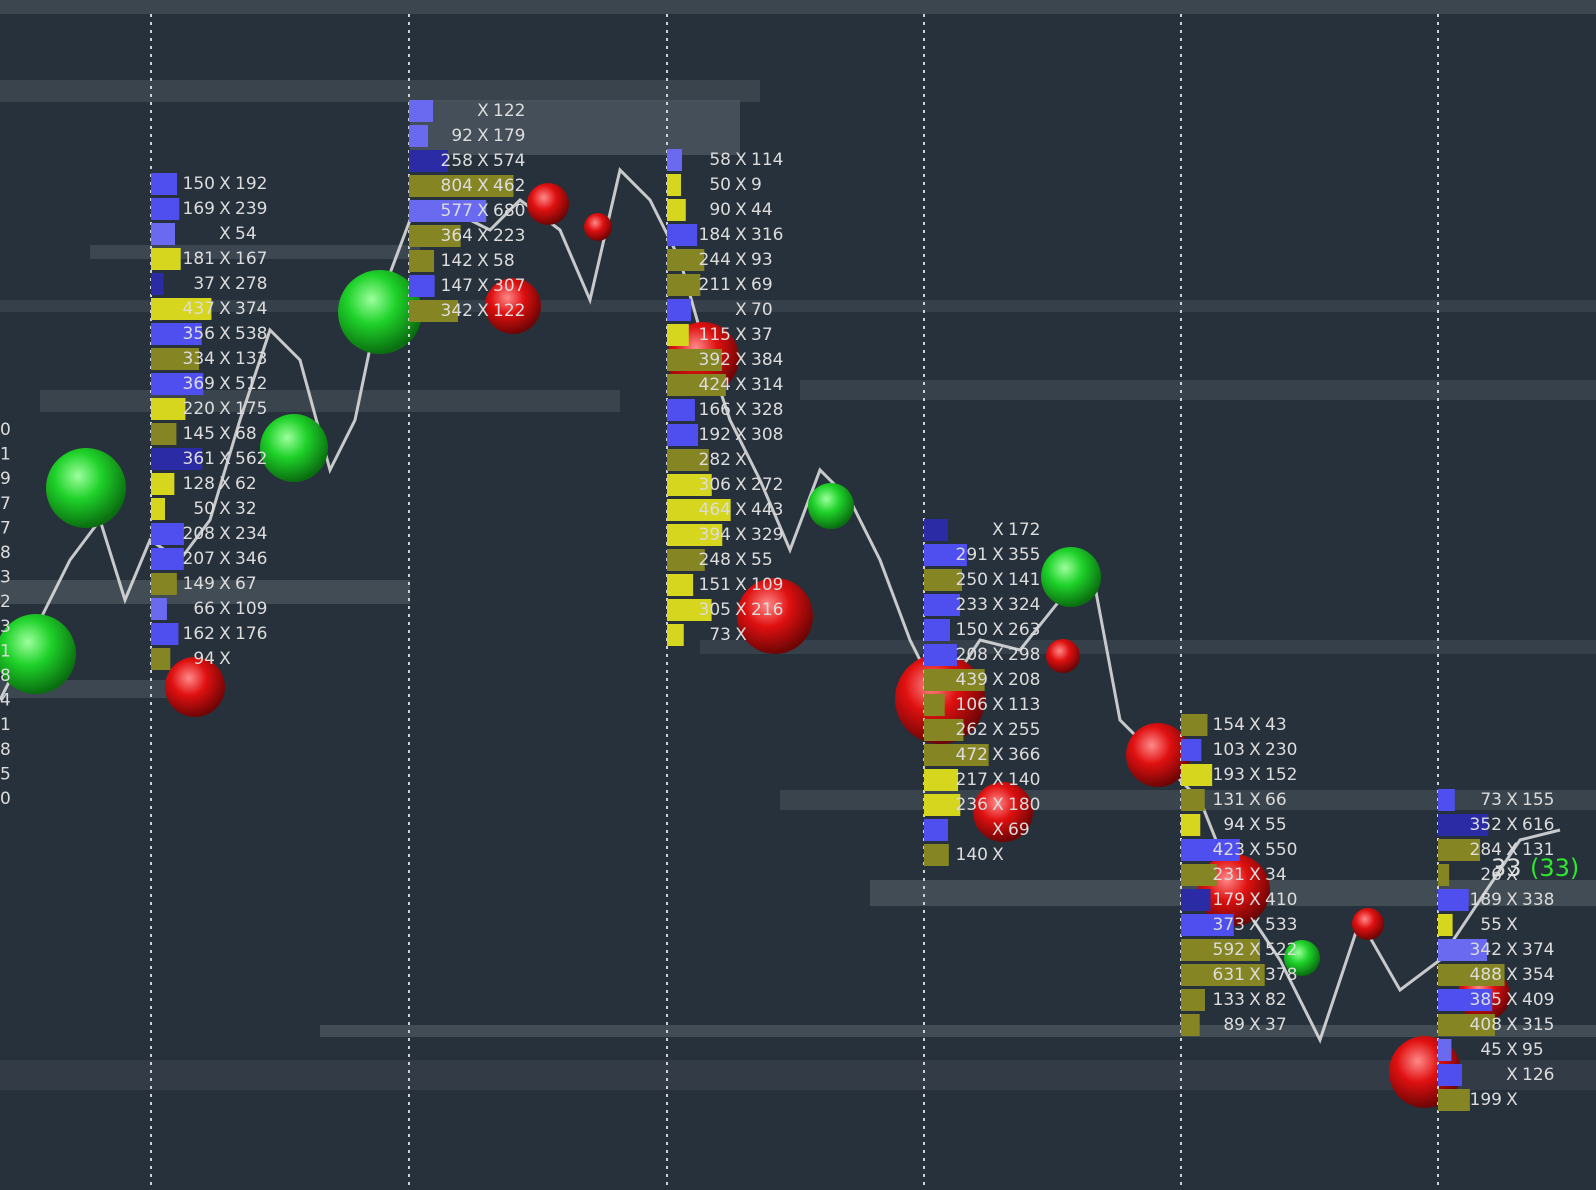 This screenshot has height=1190, width=1596. What do you see at coordinates (5, 553) in the screenshot?
I see `price-label: 8` at bounding box center [5, 553].